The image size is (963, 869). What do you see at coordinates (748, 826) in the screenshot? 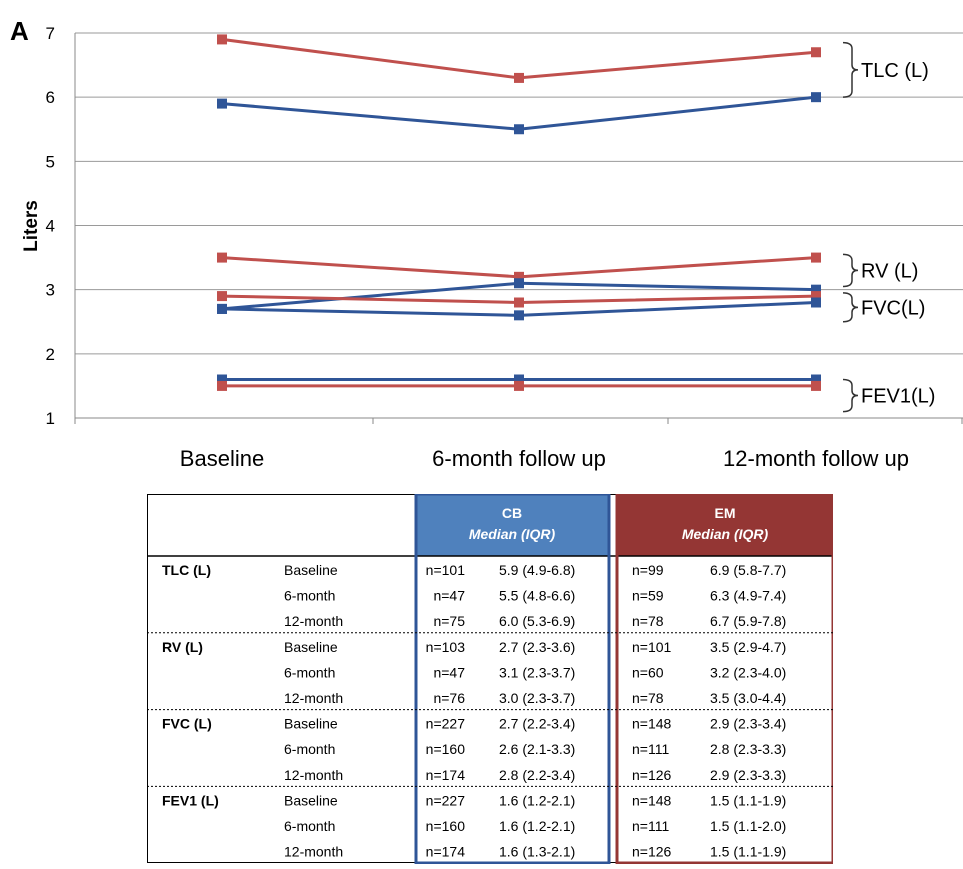
I see `em-median: 1.5 (1.1-2.0)` at bounding box center [748, 826].